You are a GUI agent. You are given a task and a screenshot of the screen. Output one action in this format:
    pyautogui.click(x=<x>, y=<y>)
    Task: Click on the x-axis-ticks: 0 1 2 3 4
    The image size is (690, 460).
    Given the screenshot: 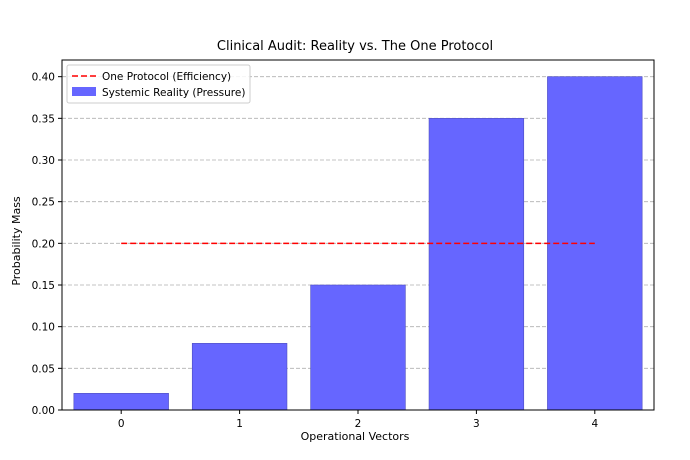 What is the action you would take?
    pyautogui.click(x=358, y=420)
    